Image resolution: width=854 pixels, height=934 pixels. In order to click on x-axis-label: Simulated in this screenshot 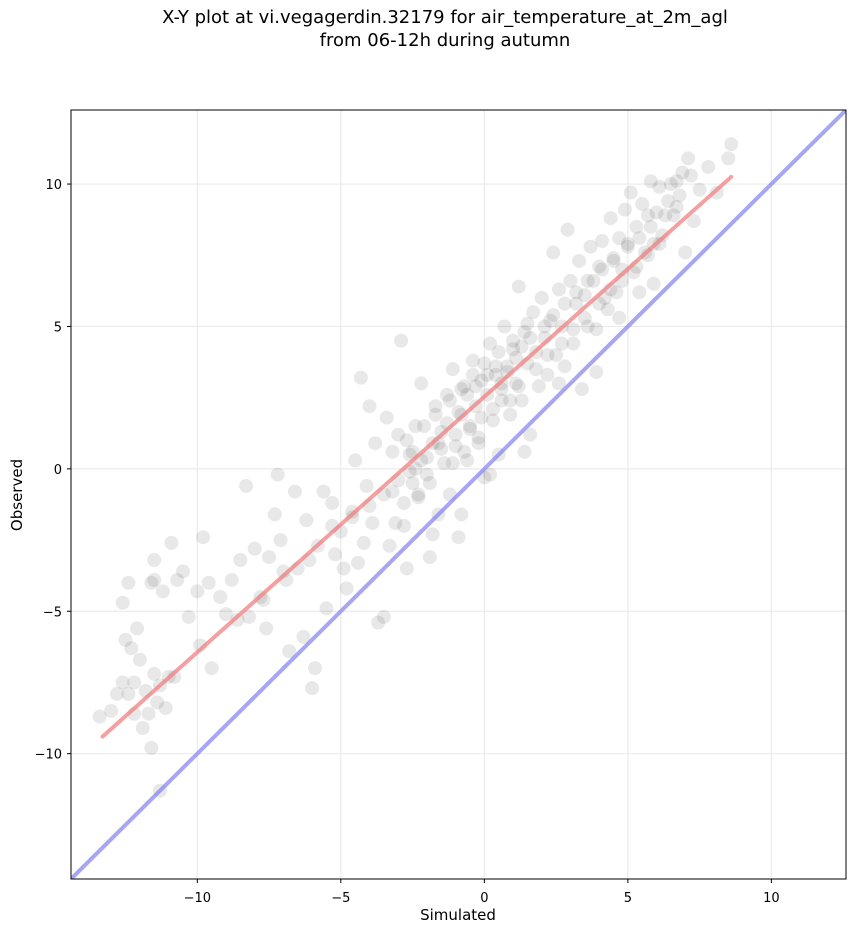, I will do `click(458, 915)`.